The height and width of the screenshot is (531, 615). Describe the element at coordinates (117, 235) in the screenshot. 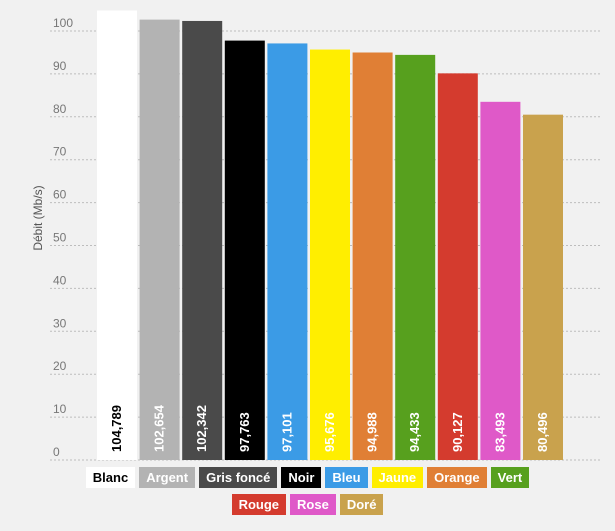

I see `bar-blanc` at that location.